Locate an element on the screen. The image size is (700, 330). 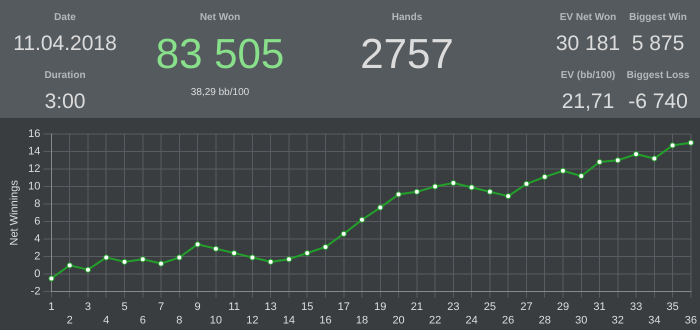
text: 3:00 is located at coordinates (65, 102).